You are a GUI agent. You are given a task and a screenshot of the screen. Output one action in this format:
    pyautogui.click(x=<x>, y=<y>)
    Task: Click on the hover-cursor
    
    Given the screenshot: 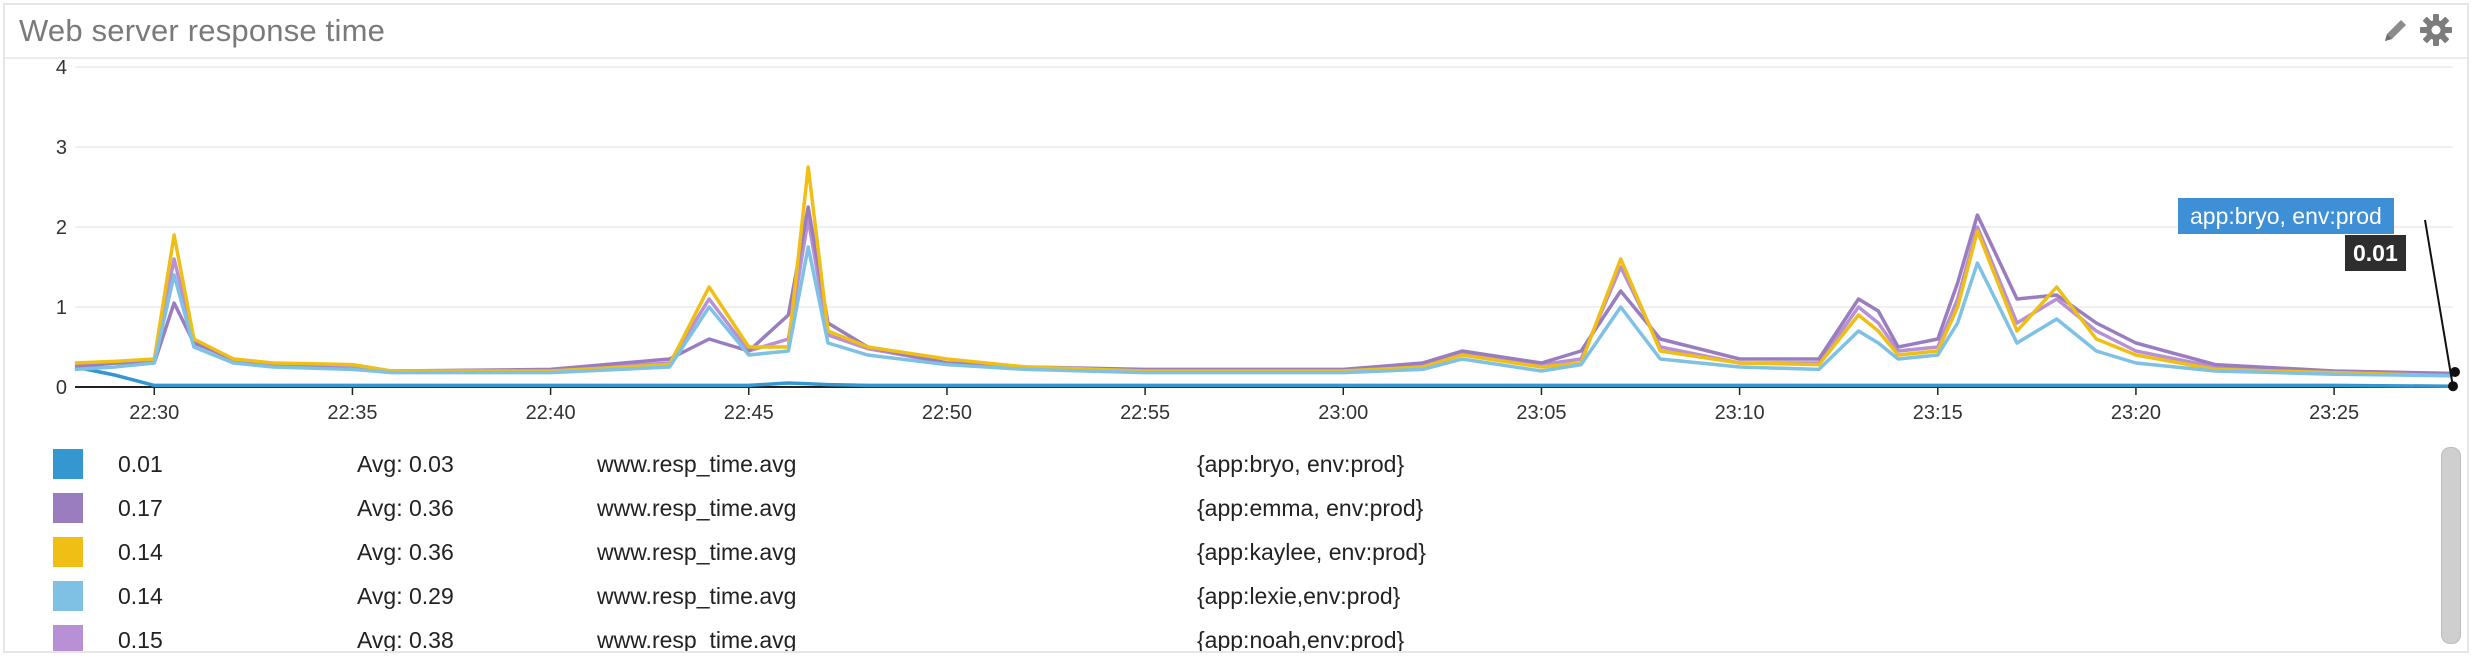 What is the action you would take?
    pyautogui.click(x=2442, y=305)
    